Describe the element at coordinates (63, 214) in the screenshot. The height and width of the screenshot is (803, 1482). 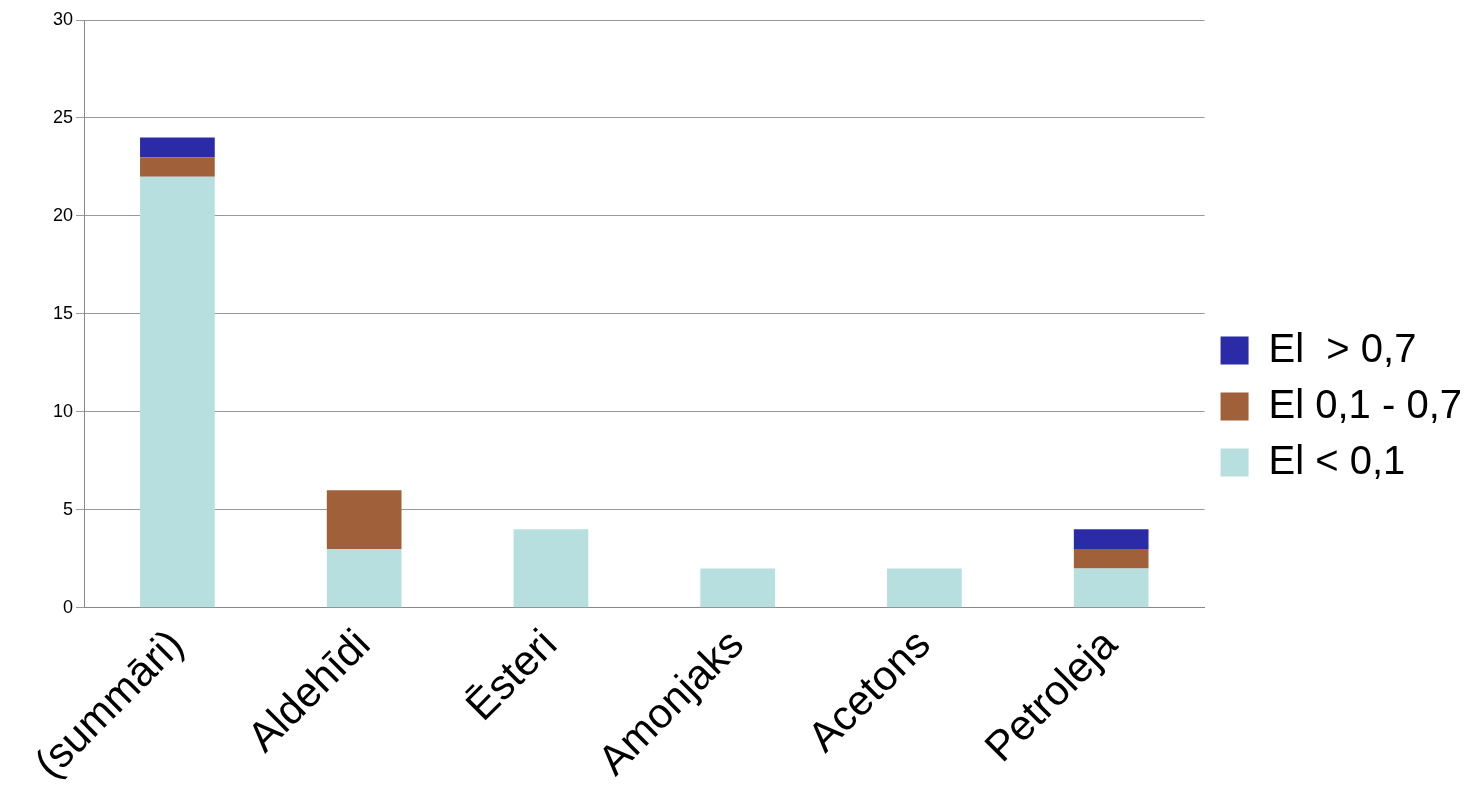
I see `y-tick-label: 20` at that location.